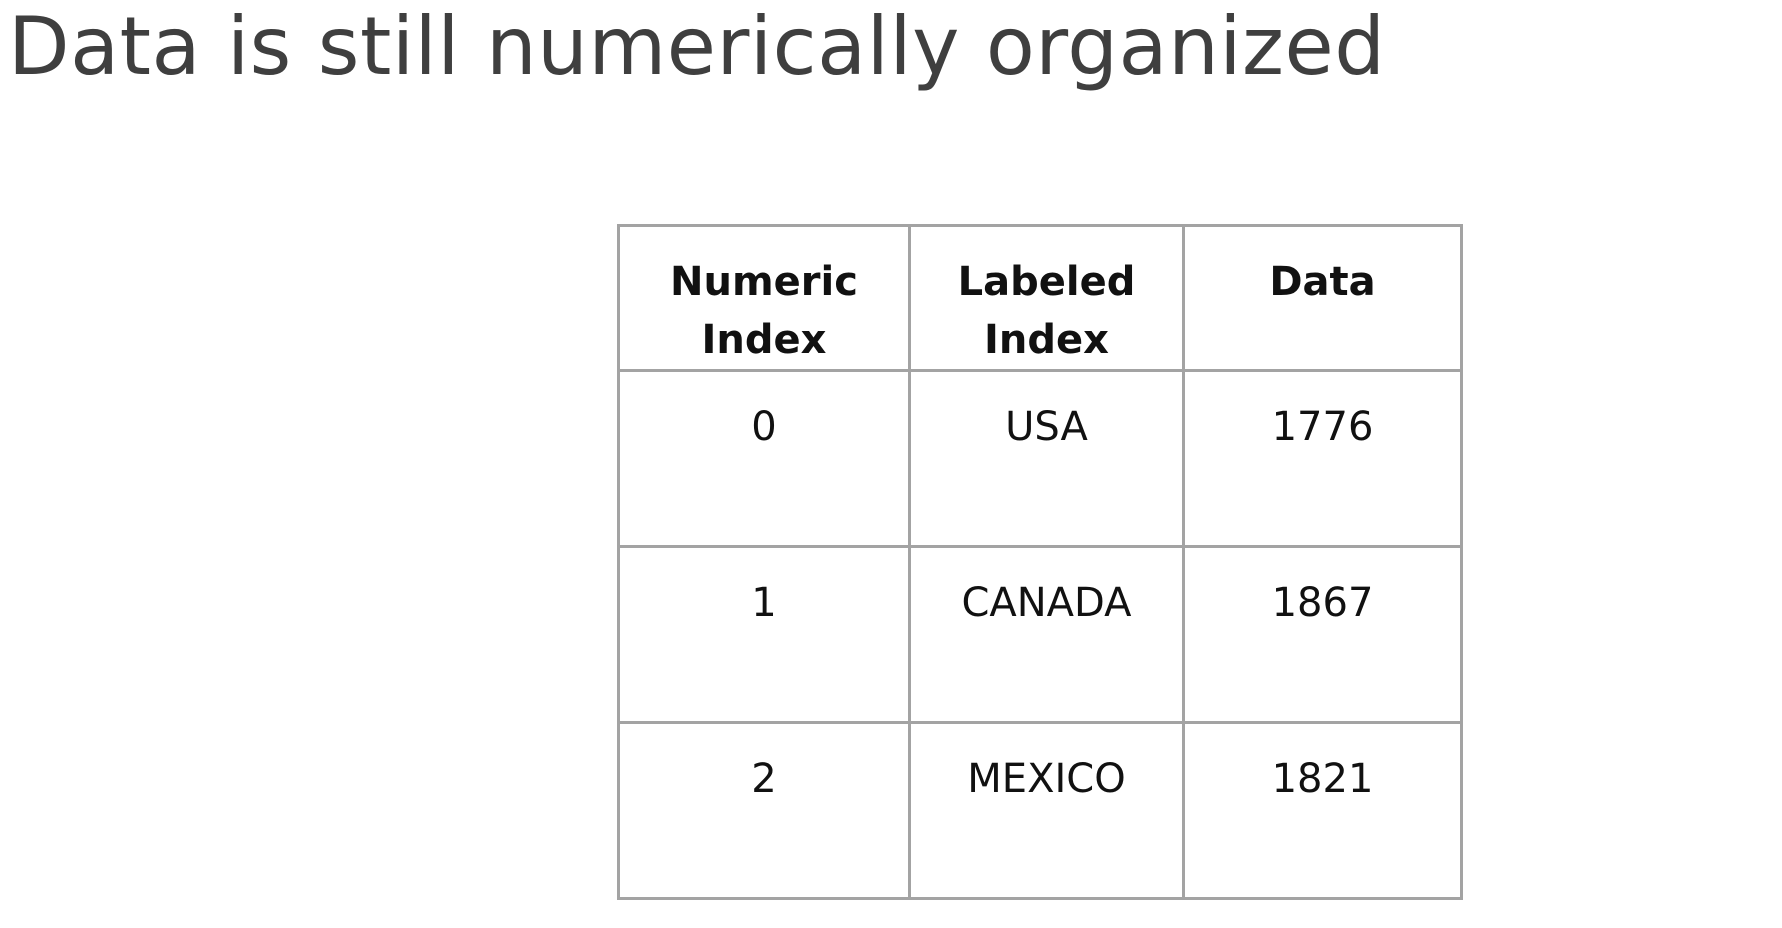 The width and height of the screenshot is (1782, 928). What do you see at coordinates (1046, 282) in the screenshot?
I see `header-labeled-index-line1: Labeled` at bounding box center [1046, 282].